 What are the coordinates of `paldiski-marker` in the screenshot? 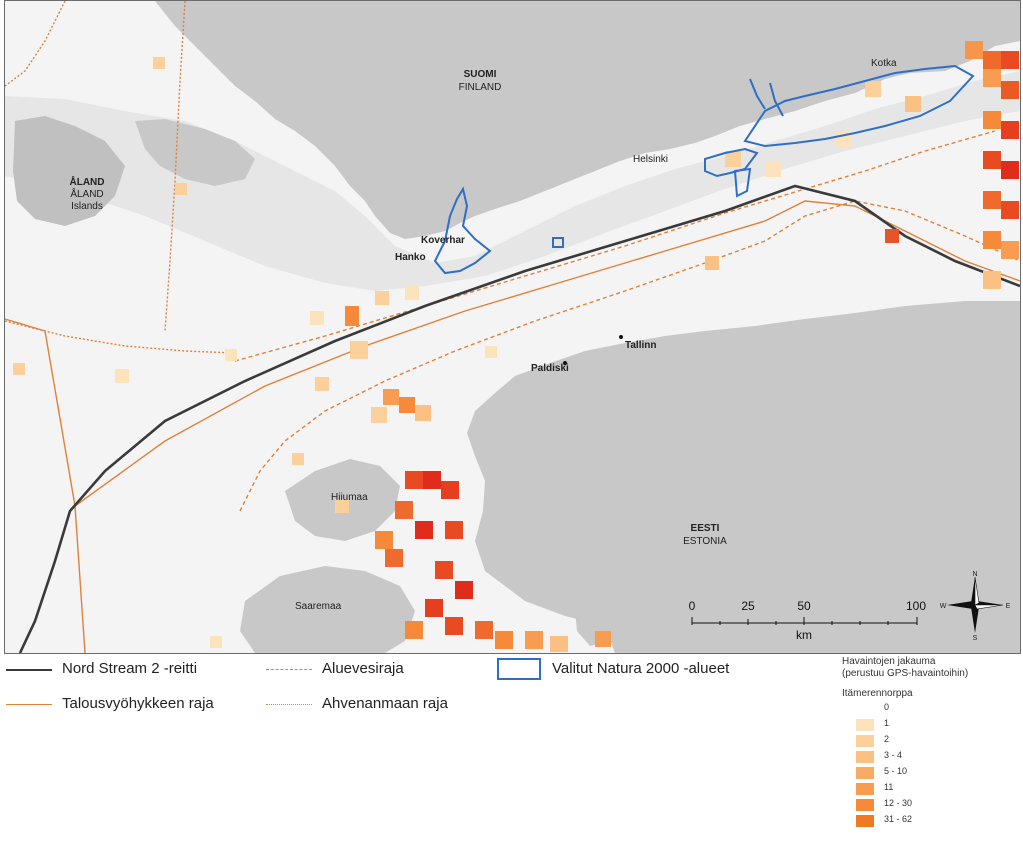 It's located at (565, 363).